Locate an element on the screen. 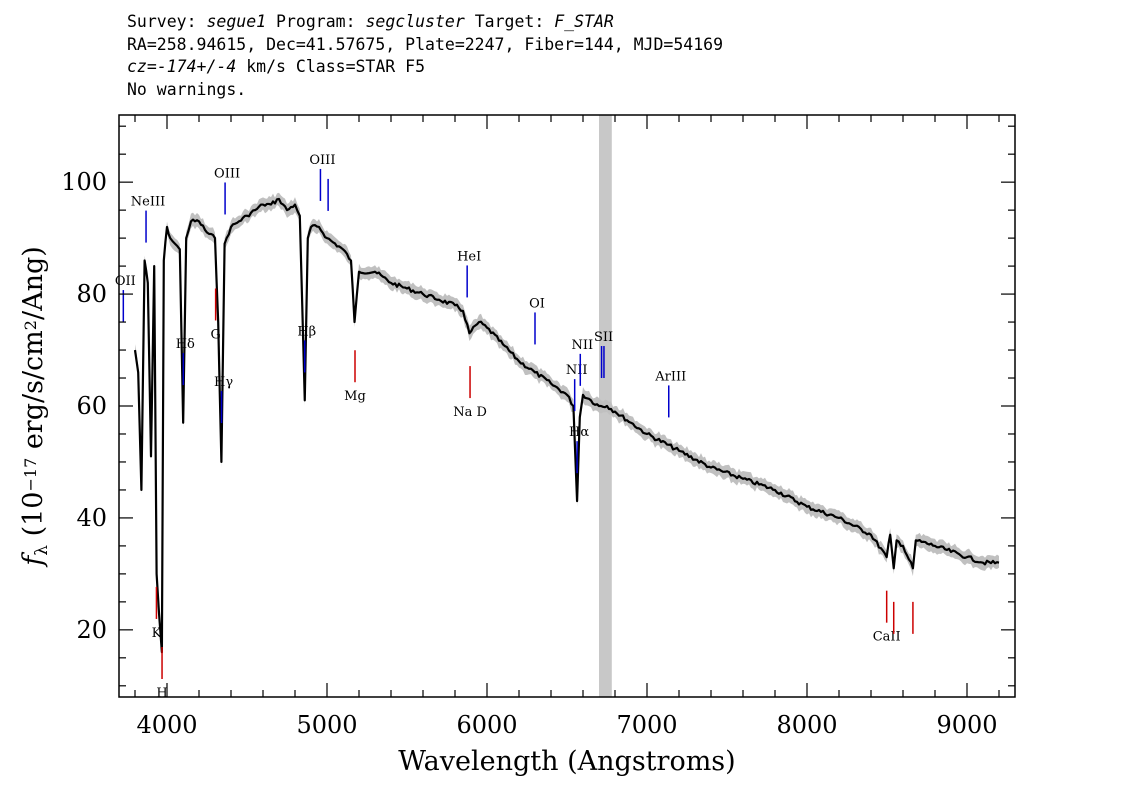  x-tick-label: 7000 is located at coordinates (646, 725).